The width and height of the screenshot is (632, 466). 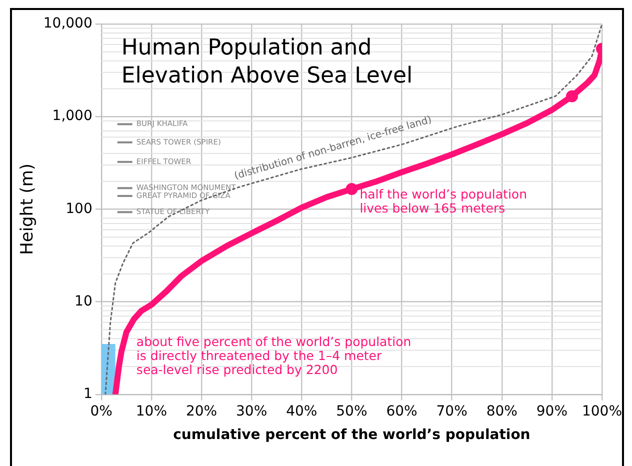 What do you see at coordinates (202, 411) in the screenshot?
I see `x-tick-label: 20%` at bounding box center [202, 411].